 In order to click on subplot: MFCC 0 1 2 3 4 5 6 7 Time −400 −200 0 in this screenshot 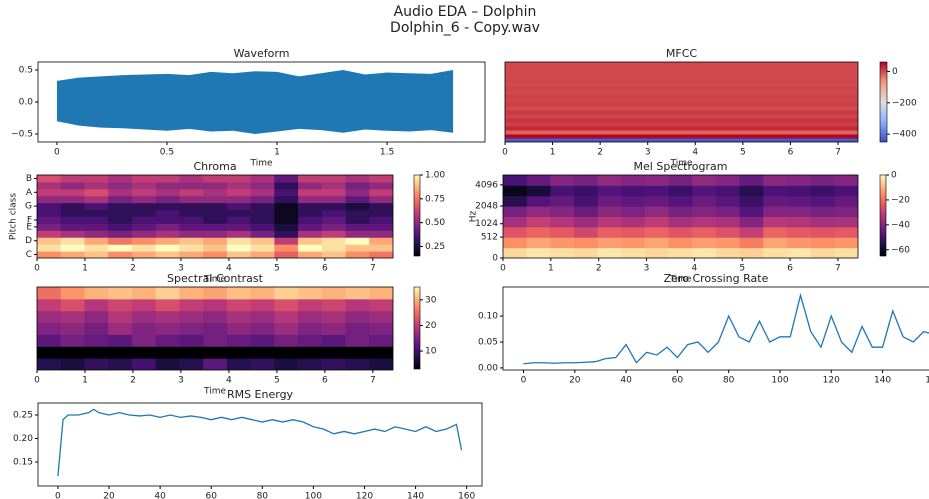, I will do `click(709, 108)`.